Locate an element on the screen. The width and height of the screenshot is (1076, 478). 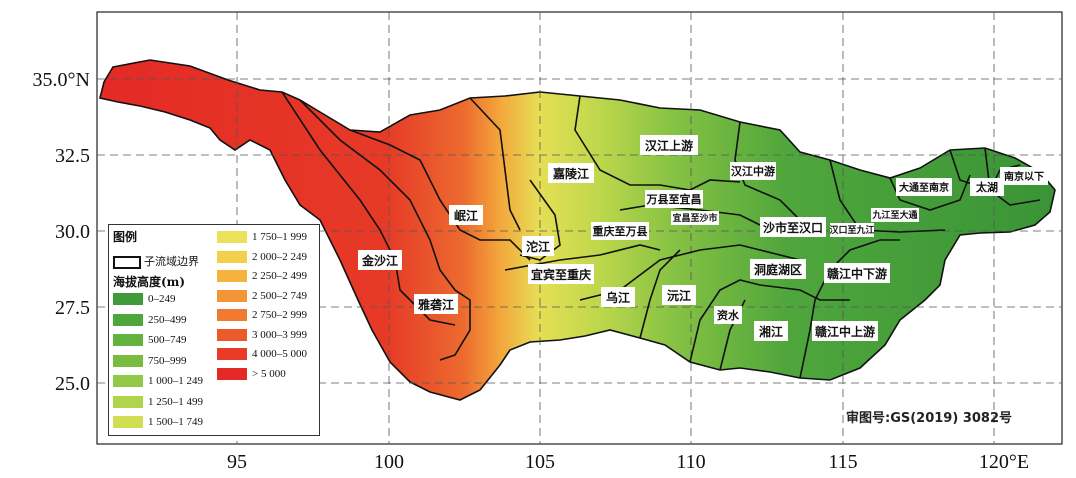
legend-boundary-row: 子流域边界 is located at coordinates (156, 261).